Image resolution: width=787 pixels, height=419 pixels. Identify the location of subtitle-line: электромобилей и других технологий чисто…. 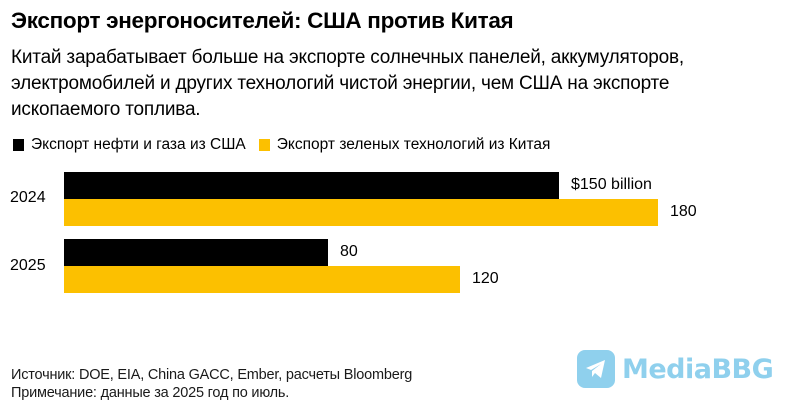
(340, 83).